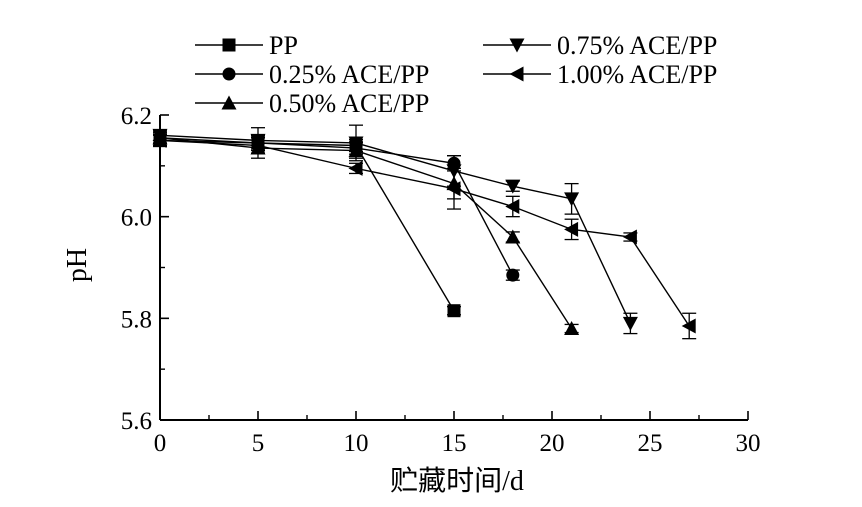 The width and height of the screenshot is (862, 507). What do you see at coordinates (650, 443) in the screenshot?
I see `x-tick-label: 25` at bounding box center [650, 443].